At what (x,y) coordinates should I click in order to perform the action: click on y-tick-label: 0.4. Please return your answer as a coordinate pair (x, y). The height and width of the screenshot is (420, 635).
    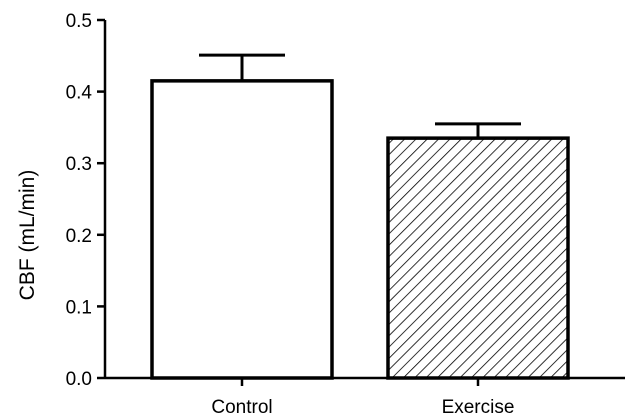
    Looking at the image, I should click on (79, 93).